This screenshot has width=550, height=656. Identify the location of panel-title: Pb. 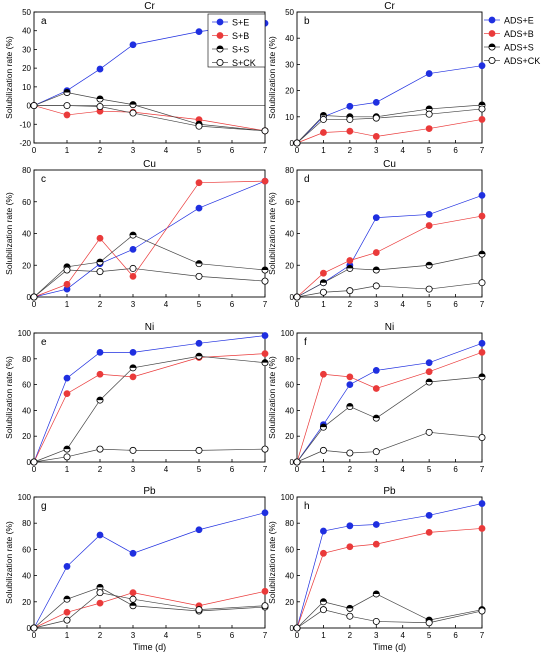
(149, 491).